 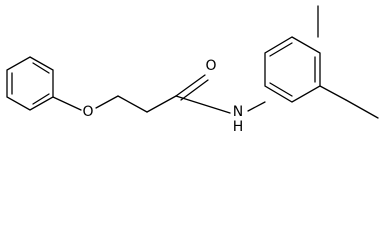 I want to click on phenyl-ring, so click(x=30, y=83).